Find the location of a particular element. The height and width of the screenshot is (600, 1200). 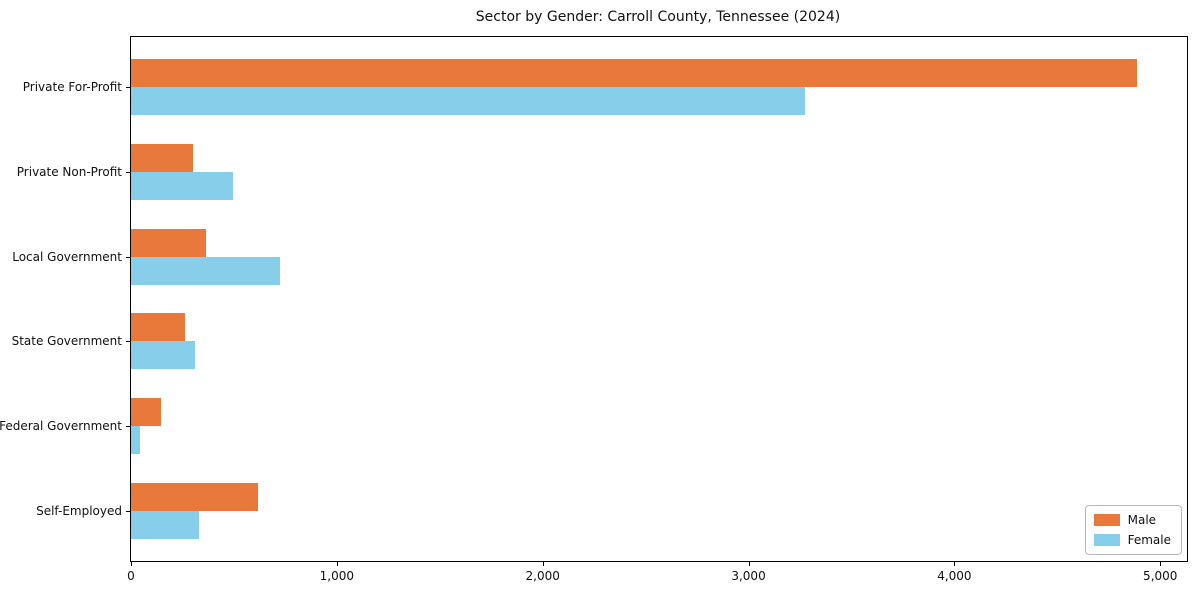

y-axis-tick-label: State Government is located at coordinates (66, 341).